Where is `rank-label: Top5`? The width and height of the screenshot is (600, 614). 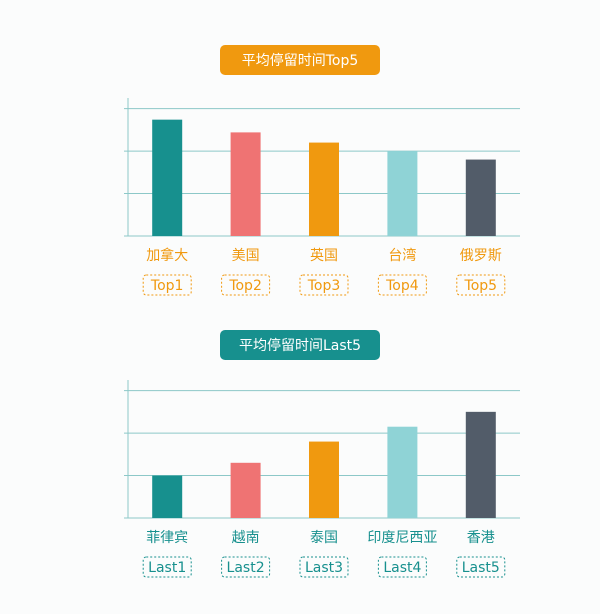
rank-label: Top5 is located at coordinates (481, 286).